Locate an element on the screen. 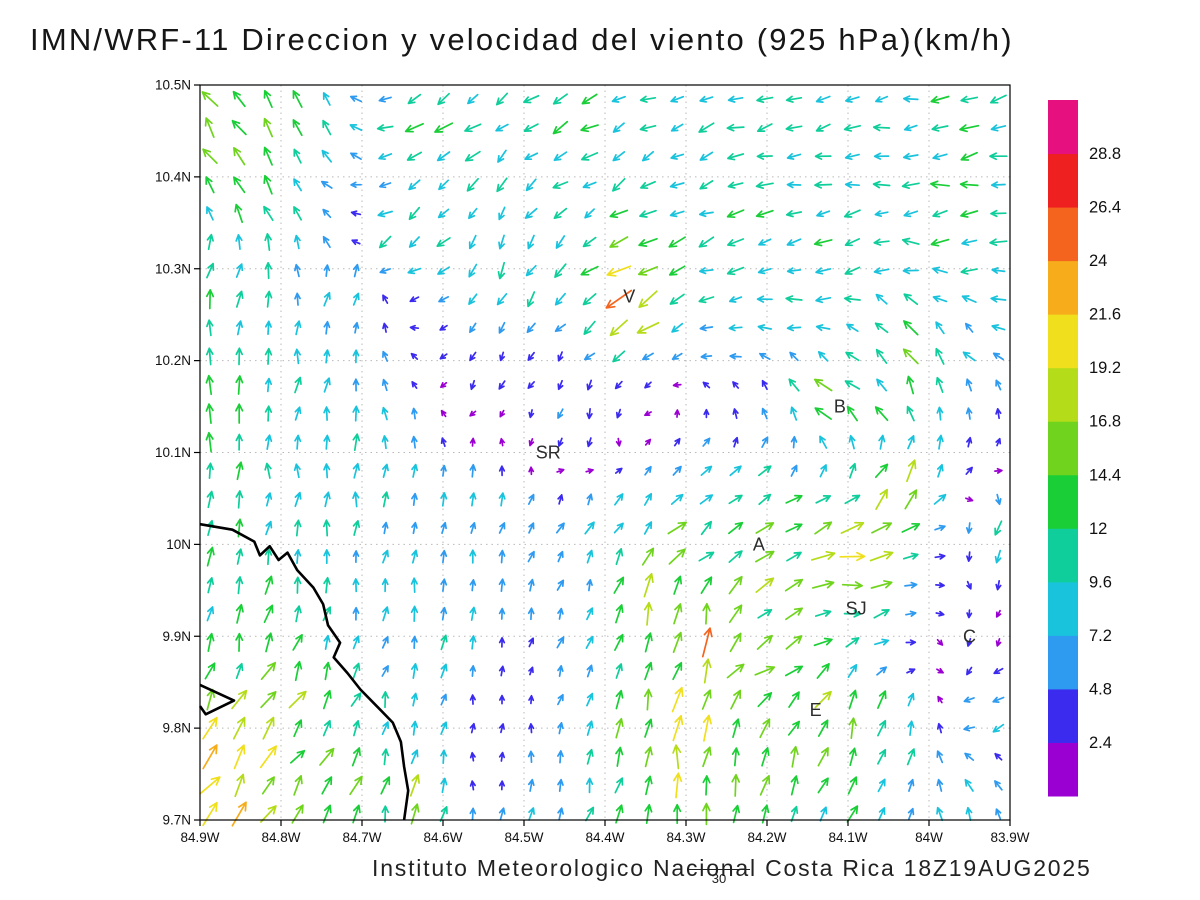 This screenshot has width=1200, height=900. lat-tick-label: 9.7N is located at coordinates (176, 820).